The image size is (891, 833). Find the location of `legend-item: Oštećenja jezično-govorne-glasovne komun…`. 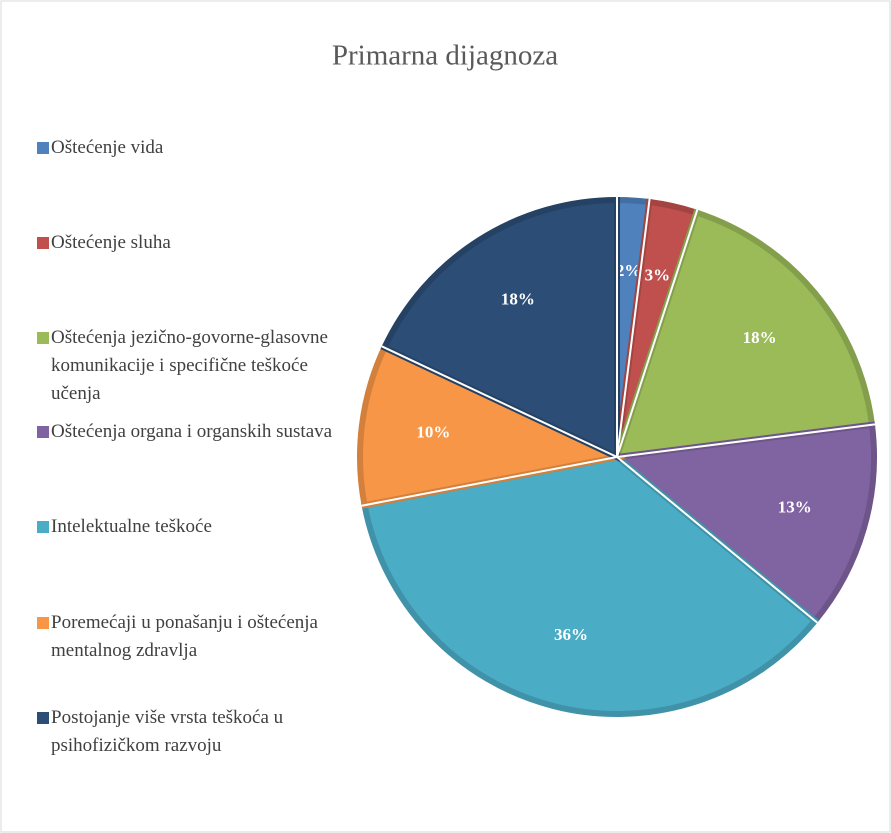

legend-item: Oštećenja jezično-govorne-glasovne komun… is located at coordinates (187, 366).